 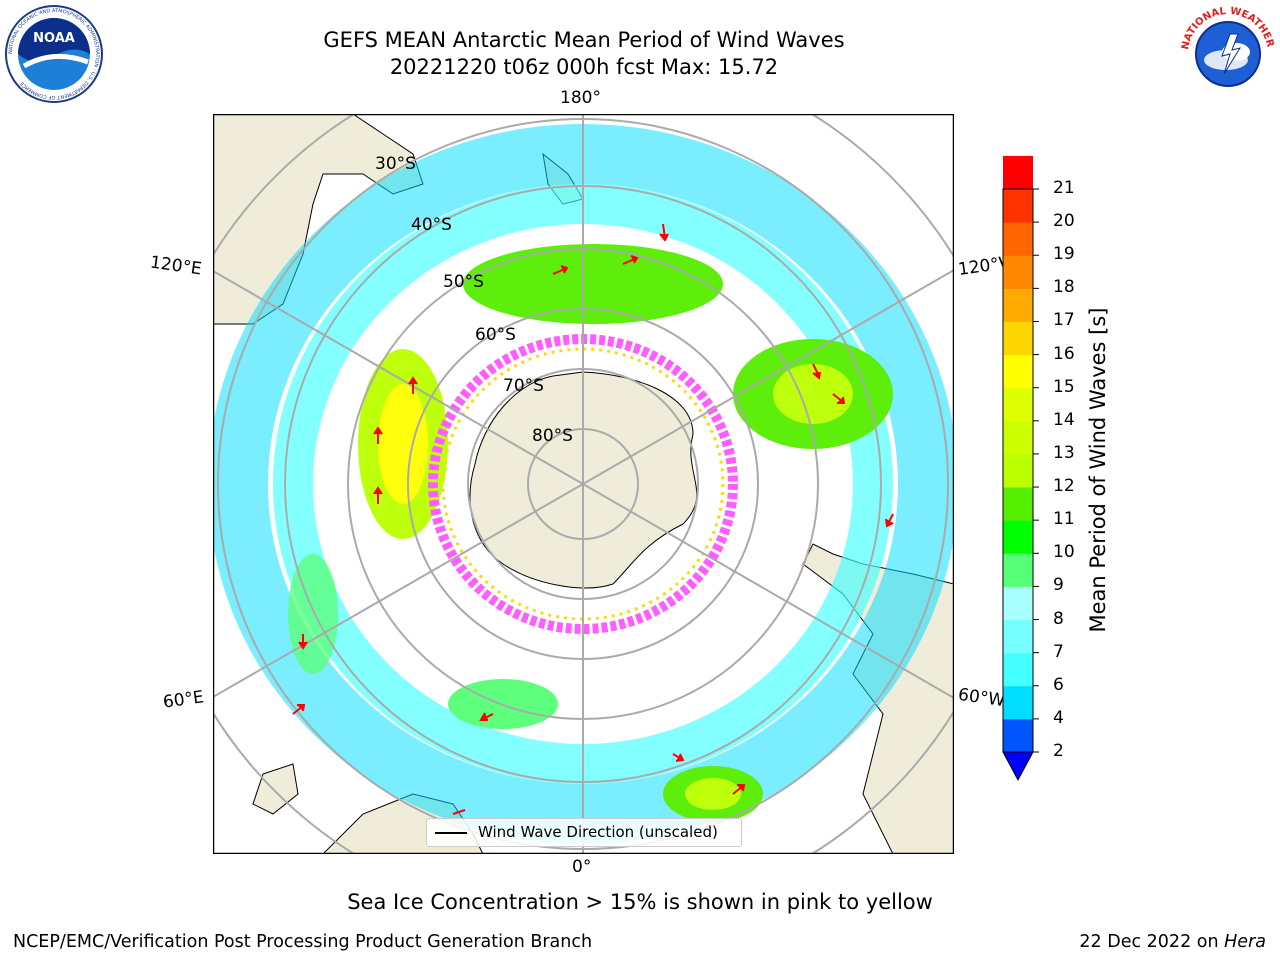 I want to click on lat-label-40s: 40°S, so click(x=431, y=225).